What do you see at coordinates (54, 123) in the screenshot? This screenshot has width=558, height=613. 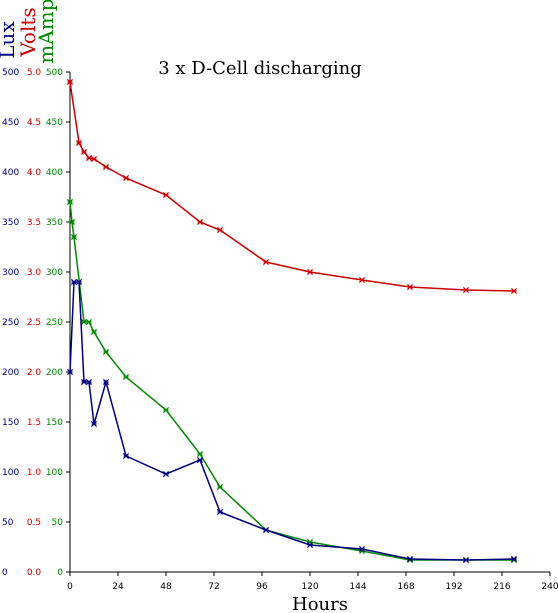 I see `y-tick-label-mamps: 450` at bounding box center [54, 123].